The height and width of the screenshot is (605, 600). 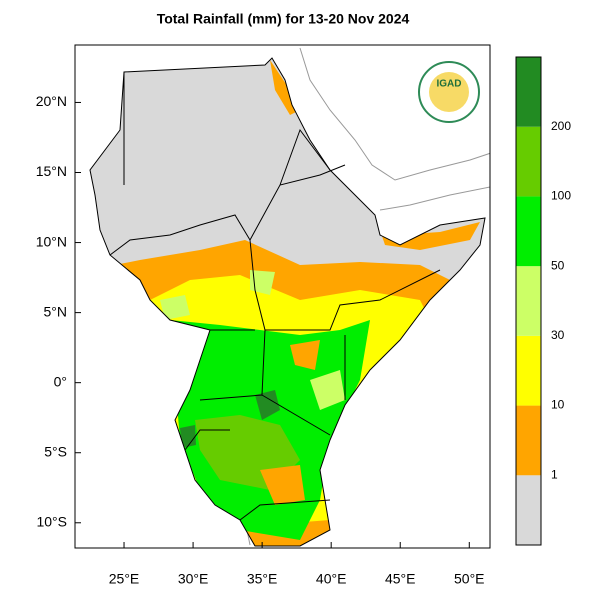 I want to click on rain-200-plus, so click(x=230, y=419).